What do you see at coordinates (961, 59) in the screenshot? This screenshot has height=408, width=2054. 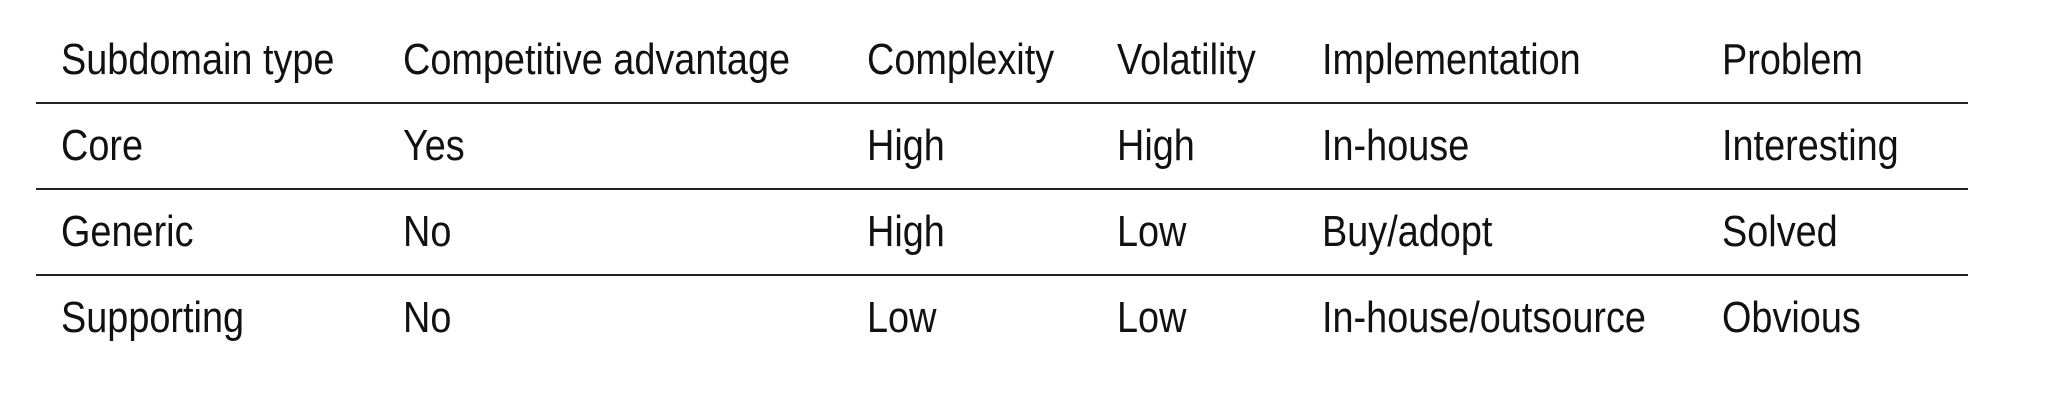 I see `column-header-complexity: Complexity` at bounding box center [961, 59].